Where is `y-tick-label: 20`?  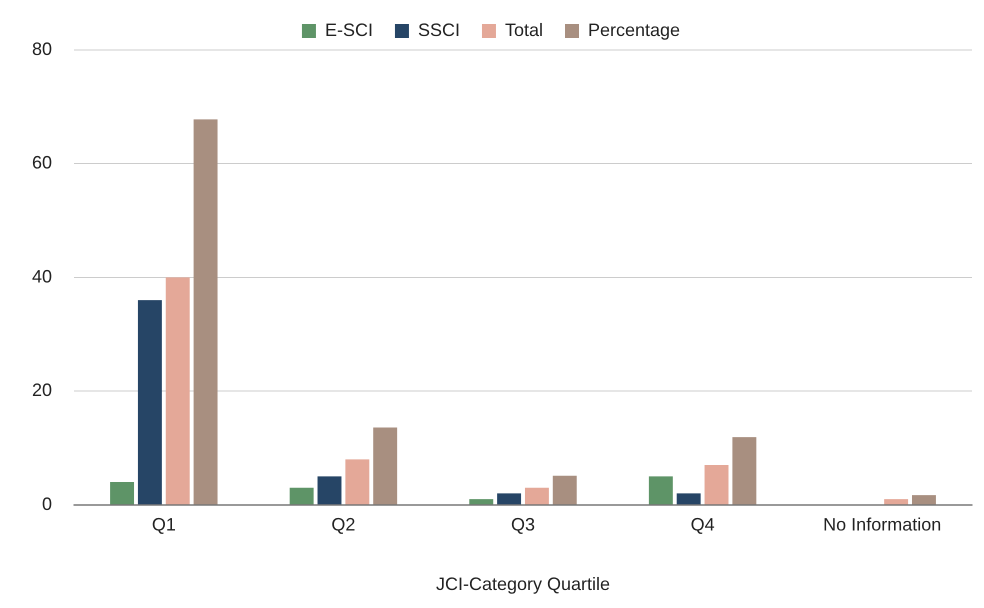 y-tick-label: 20 is located at coordinates (42, 390).